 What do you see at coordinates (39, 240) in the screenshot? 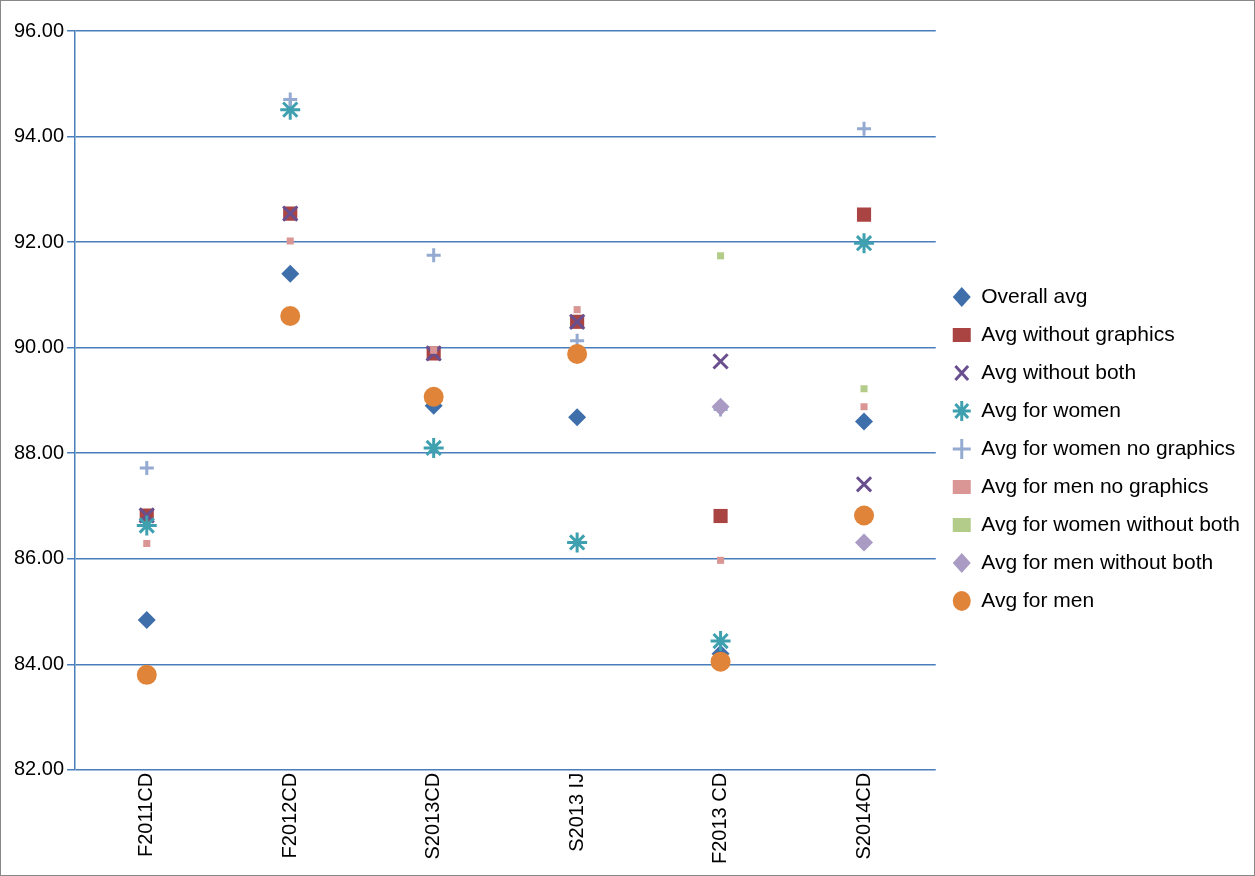
I see `y-tick-label: 92.00` at bounding box center [39, 240].